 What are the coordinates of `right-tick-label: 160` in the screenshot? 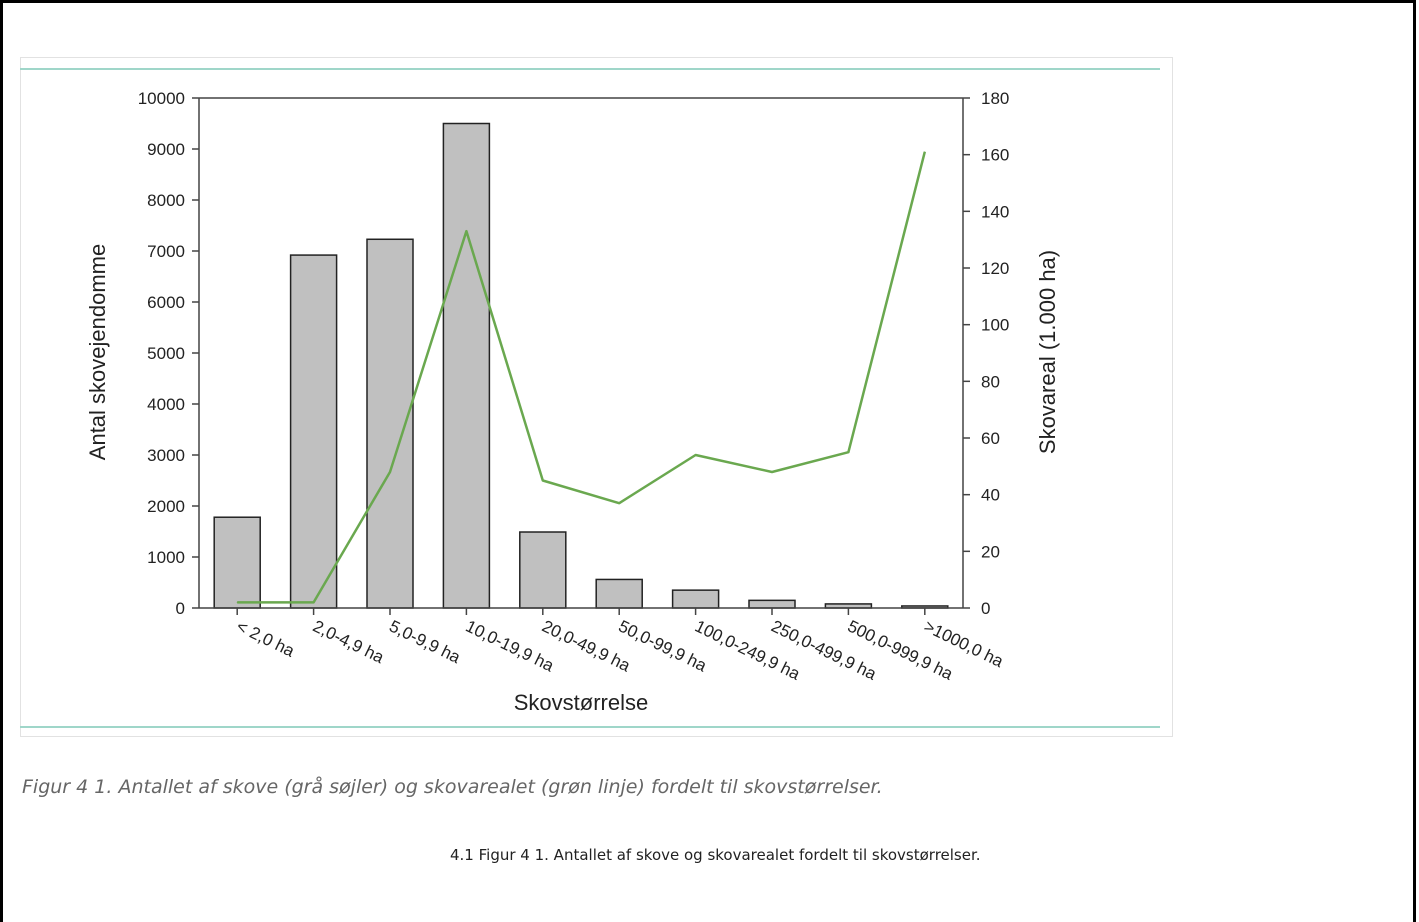 It's located at (995, 155).